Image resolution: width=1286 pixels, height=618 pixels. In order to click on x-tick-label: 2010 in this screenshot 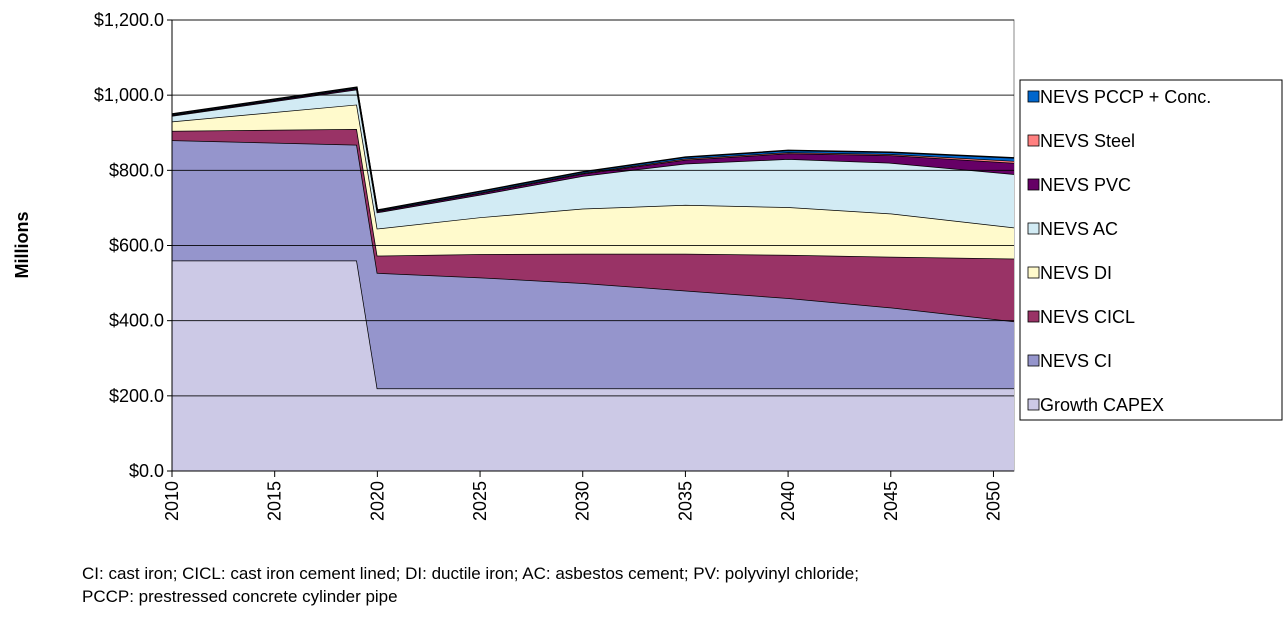, I will do `click(172, 501)`.